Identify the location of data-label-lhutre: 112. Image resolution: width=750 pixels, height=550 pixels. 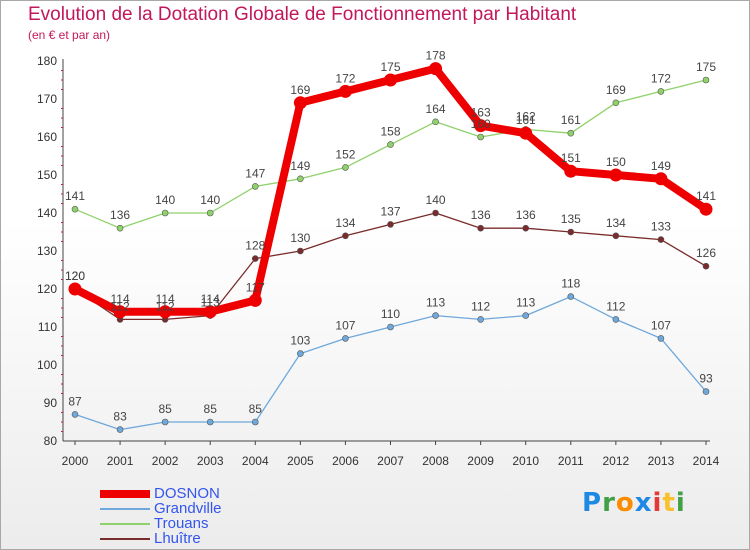
(120, 306).